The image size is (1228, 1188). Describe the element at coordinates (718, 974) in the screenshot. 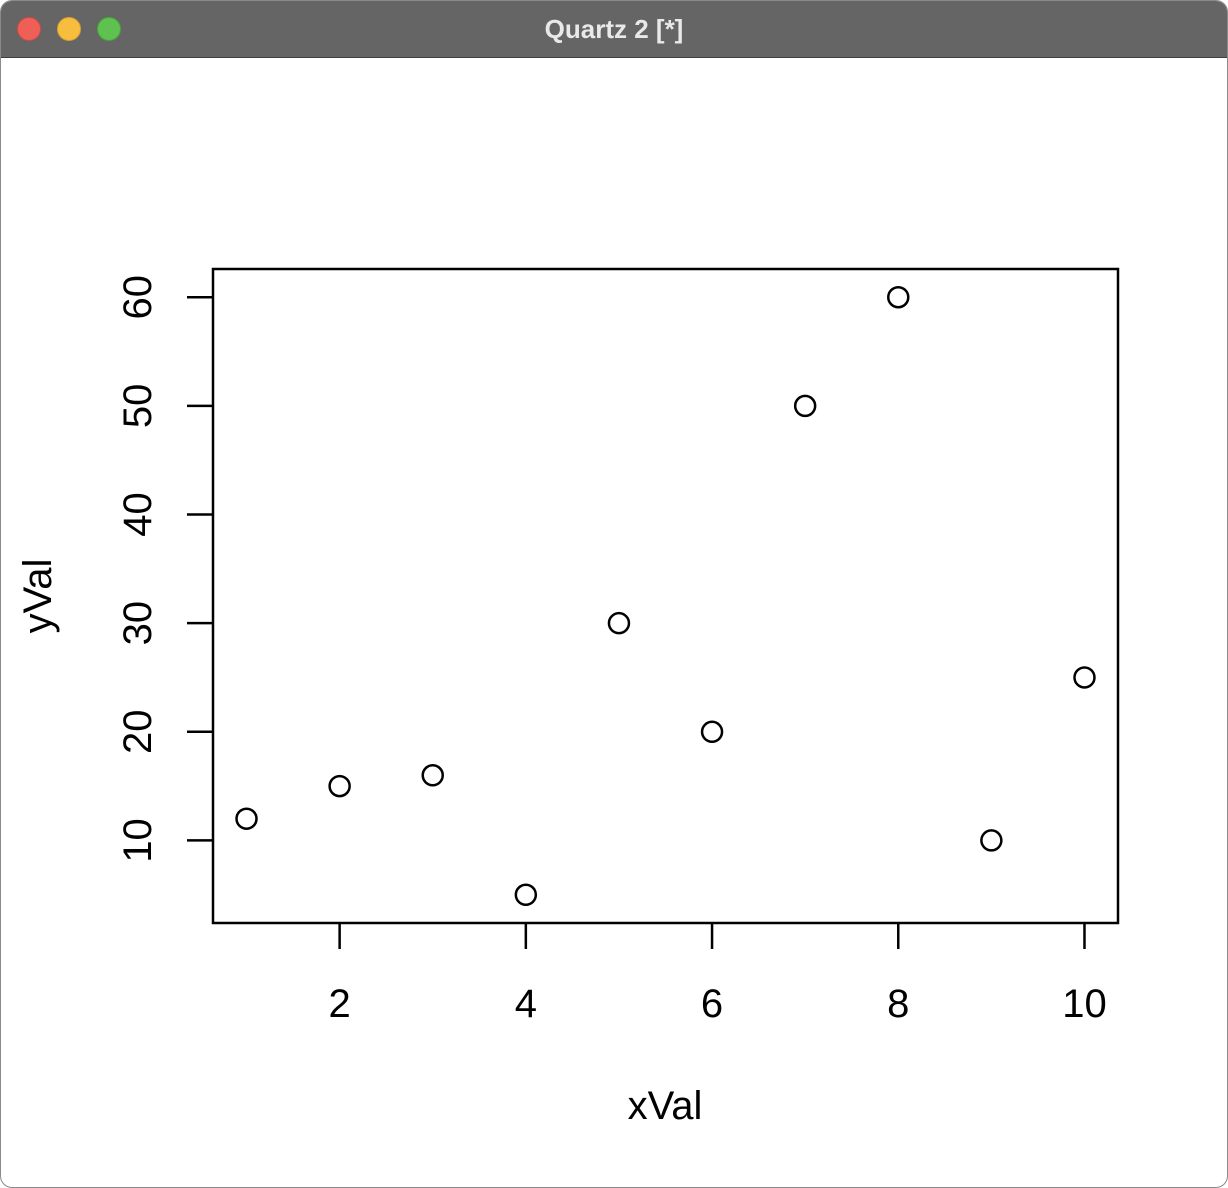

I see `x-axis: 2 4 6 8 10` at that location.